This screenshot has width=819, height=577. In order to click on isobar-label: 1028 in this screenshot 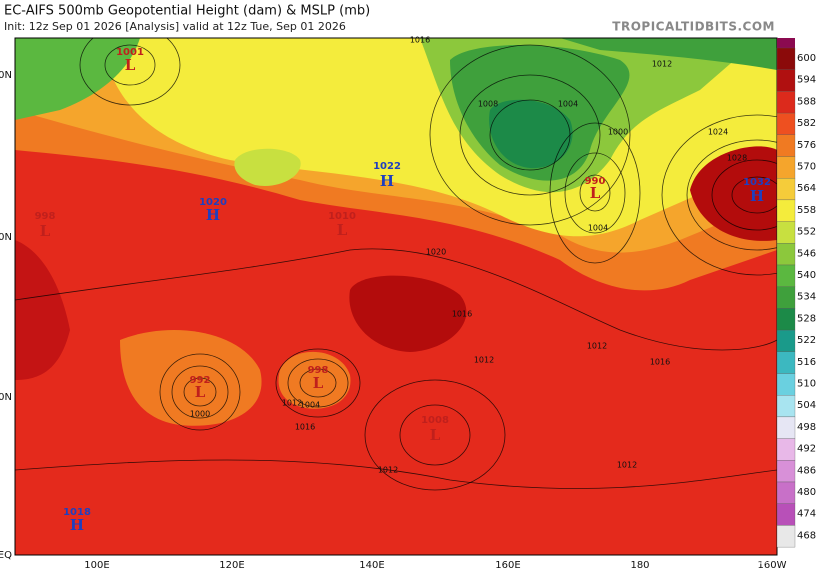, I will do `click(737, 158)`.